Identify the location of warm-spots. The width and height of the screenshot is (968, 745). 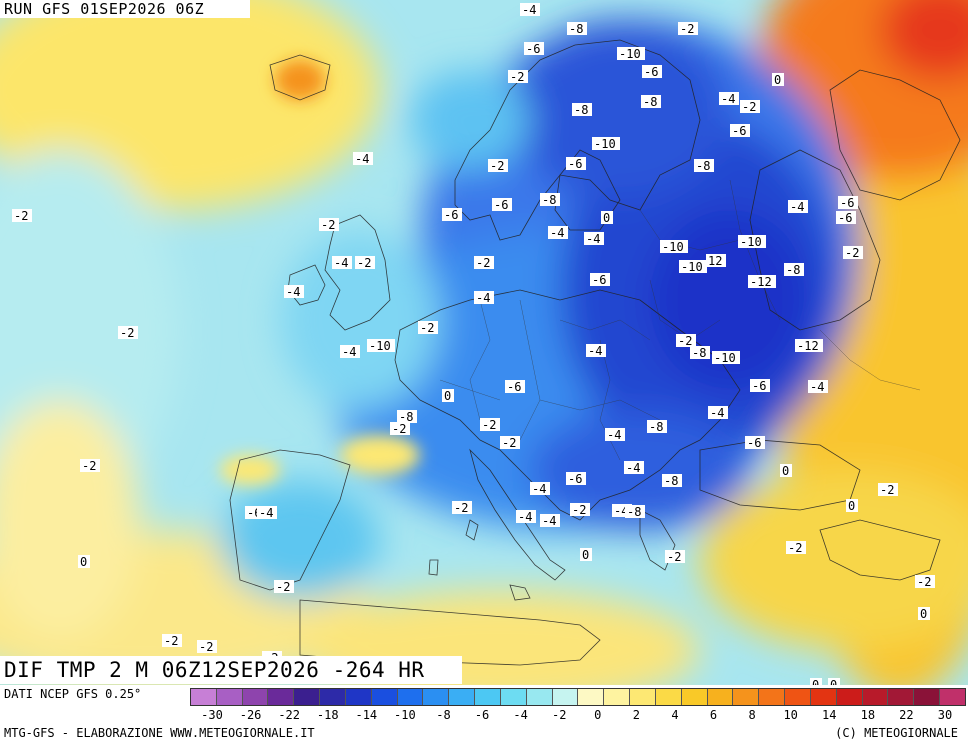
(320, 272).